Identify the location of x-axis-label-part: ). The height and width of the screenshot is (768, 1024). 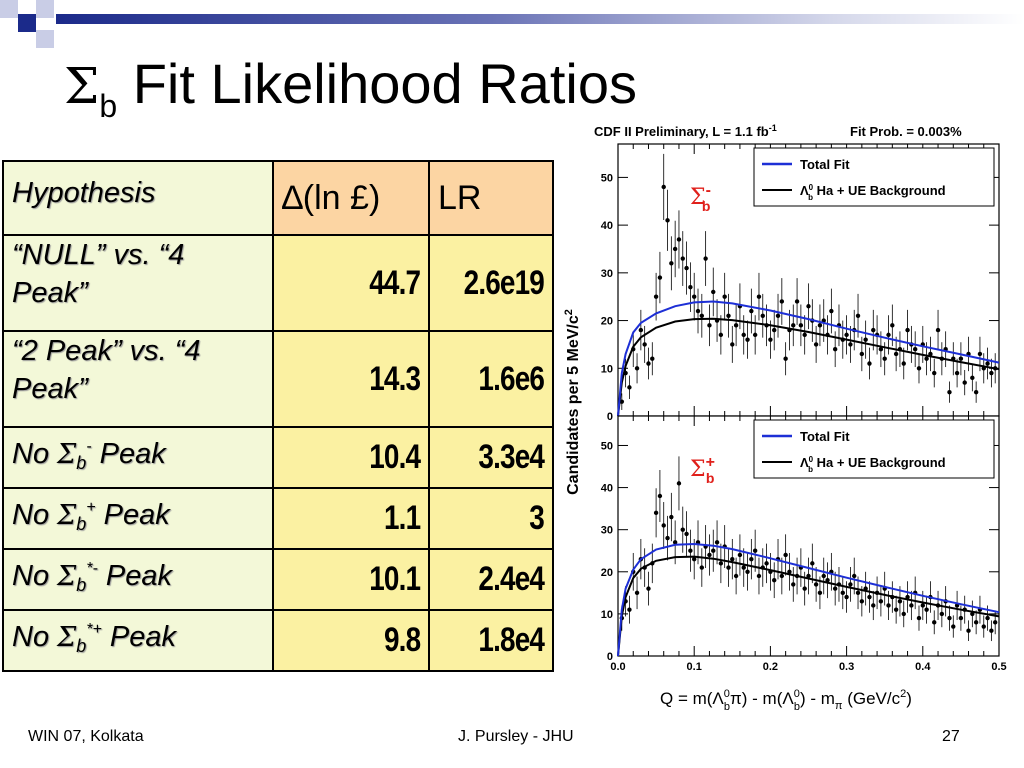
(909, 698).